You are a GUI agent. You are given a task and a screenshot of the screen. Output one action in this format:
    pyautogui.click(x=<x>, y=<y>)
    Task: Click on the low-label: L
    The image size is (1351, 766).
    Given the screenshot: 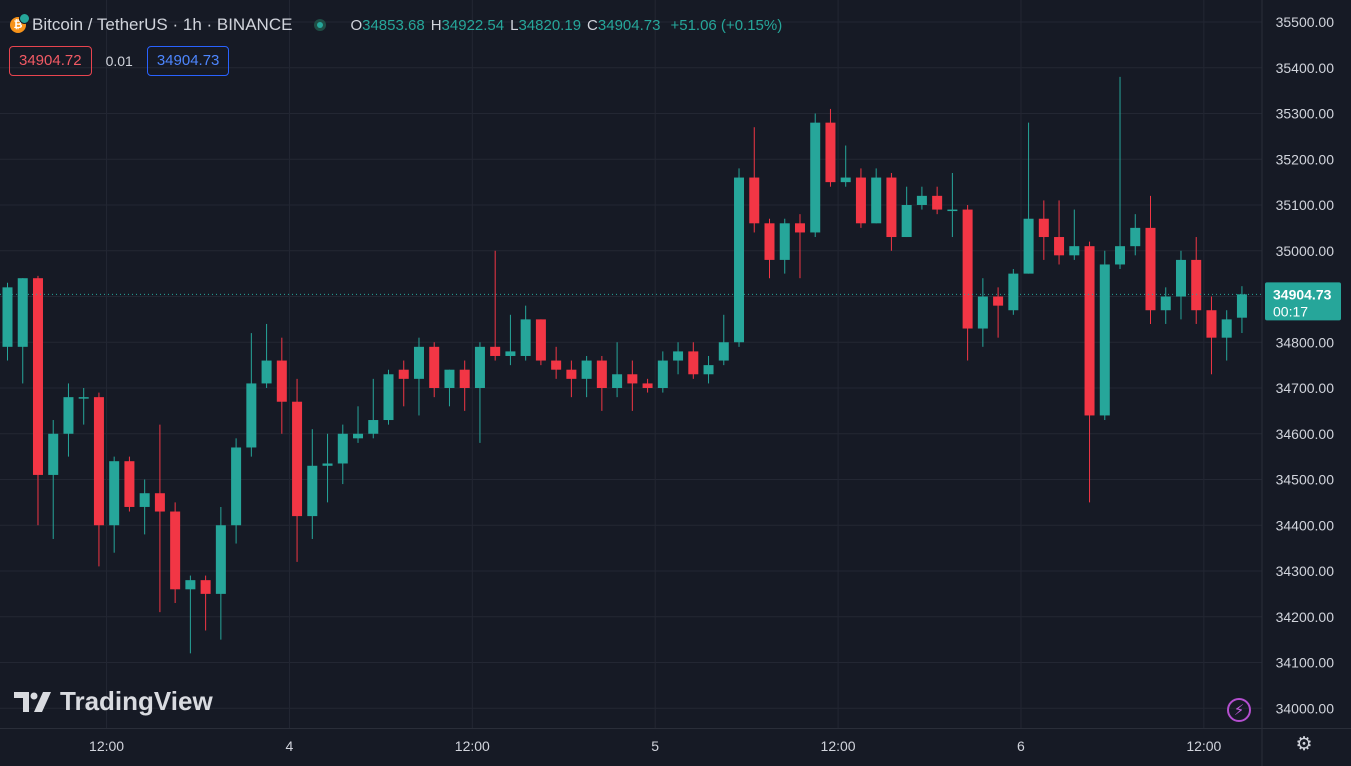 What is the action you would take?
    pyautogui.click(x=514, y=25)
    